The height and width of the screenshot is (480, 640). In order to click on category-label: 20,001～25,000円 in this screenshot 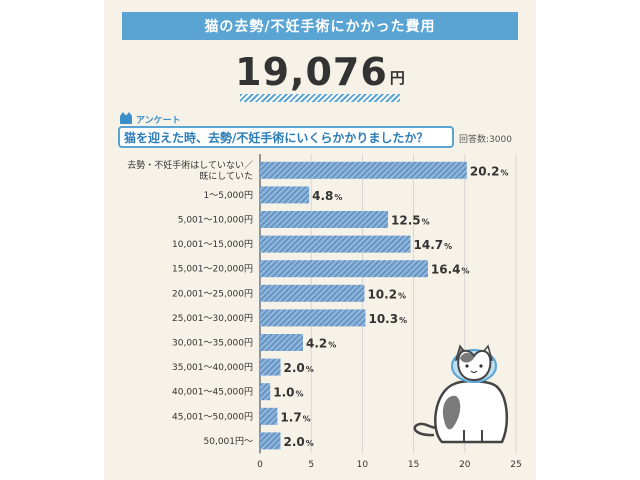, I will do `click(212, 293)`.